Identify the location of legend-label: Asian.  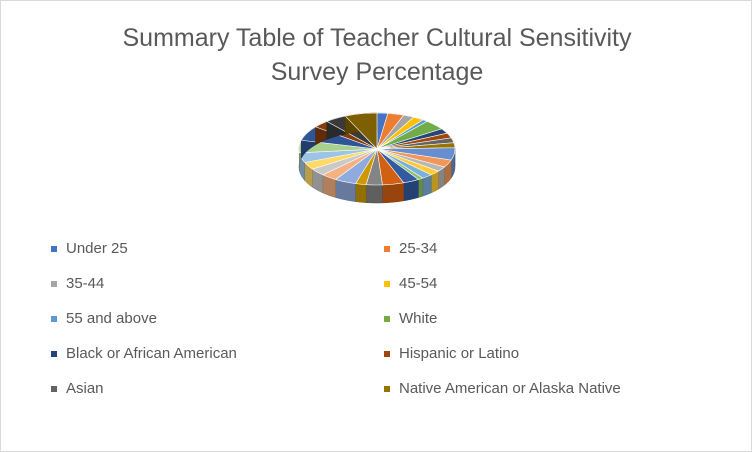
(85, 388).